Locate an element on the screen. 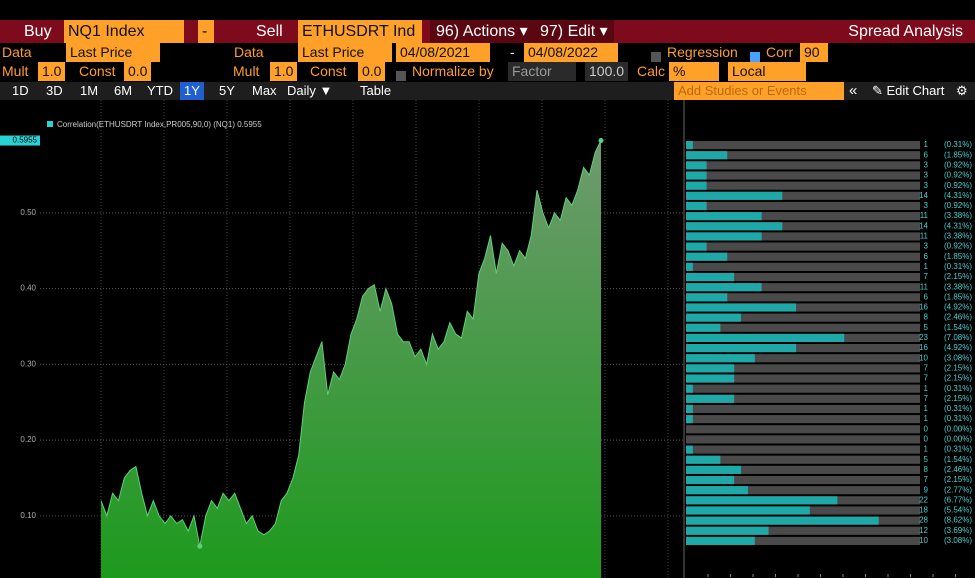 This screenshot has height=578, width=975. percent-label: (1.85%) is located at coordinates (958, 296).